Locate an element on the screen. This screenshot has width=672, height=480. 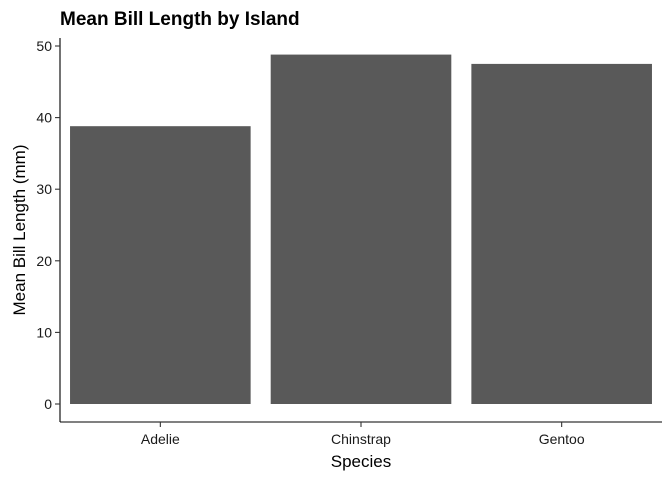
y-tick-label-30: 30 is located at coordinates (44, 189).